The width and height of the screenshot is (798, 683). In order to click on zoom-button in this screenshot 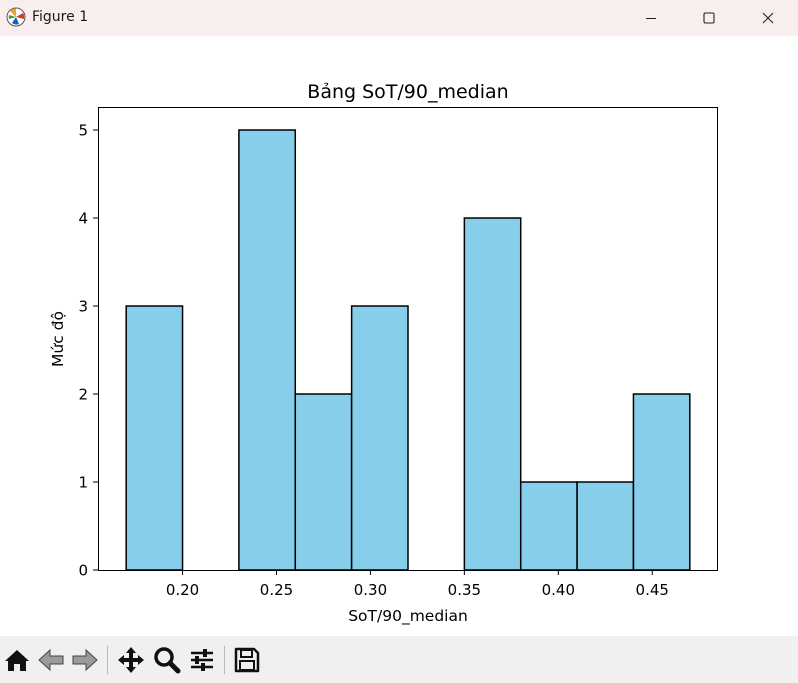, I will do `click(167, 660)`.